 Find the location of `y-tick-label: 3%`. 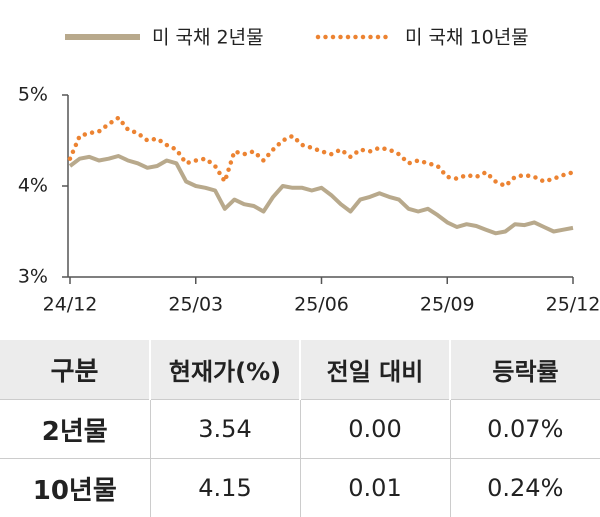

y-tick-label: 3% is located at coordinates (33, 277).